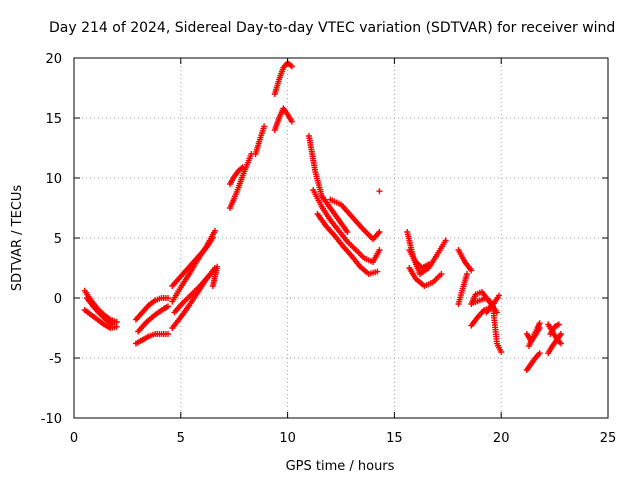 This screenshot has width=640, height=480. I want to click on y-tick-label: 20, so click(53, 59).